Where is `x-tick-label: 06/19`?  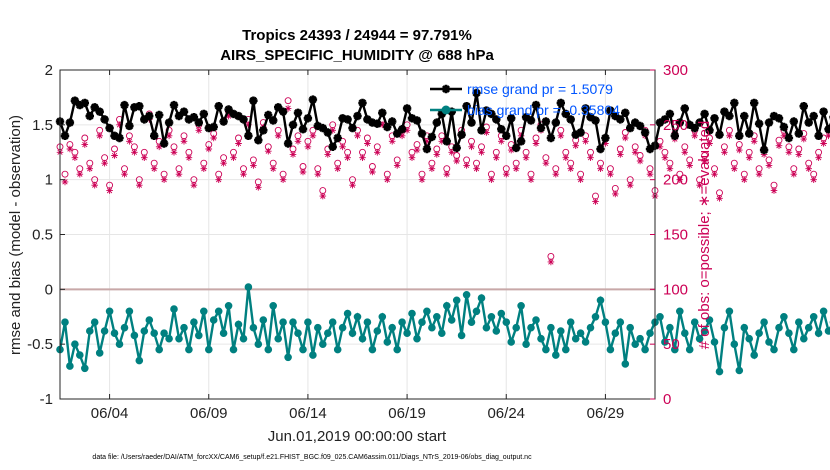 x-tick-label: 06/19 is located at coordinates (407, 413).